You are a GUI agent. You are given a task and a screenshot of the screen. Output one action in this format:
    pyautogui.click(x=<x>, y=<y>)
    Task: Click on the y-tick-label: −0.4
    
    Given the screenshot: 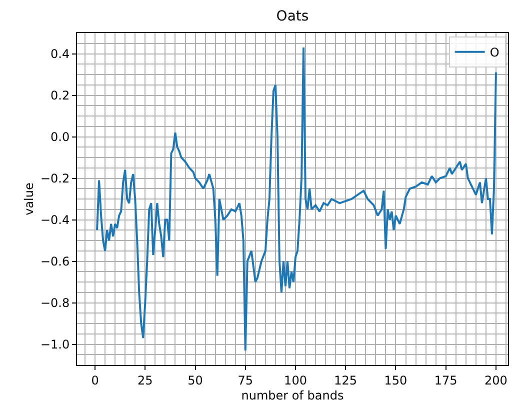 What is the action you would take?
    pyautogui.click(x=55, y=219)
    